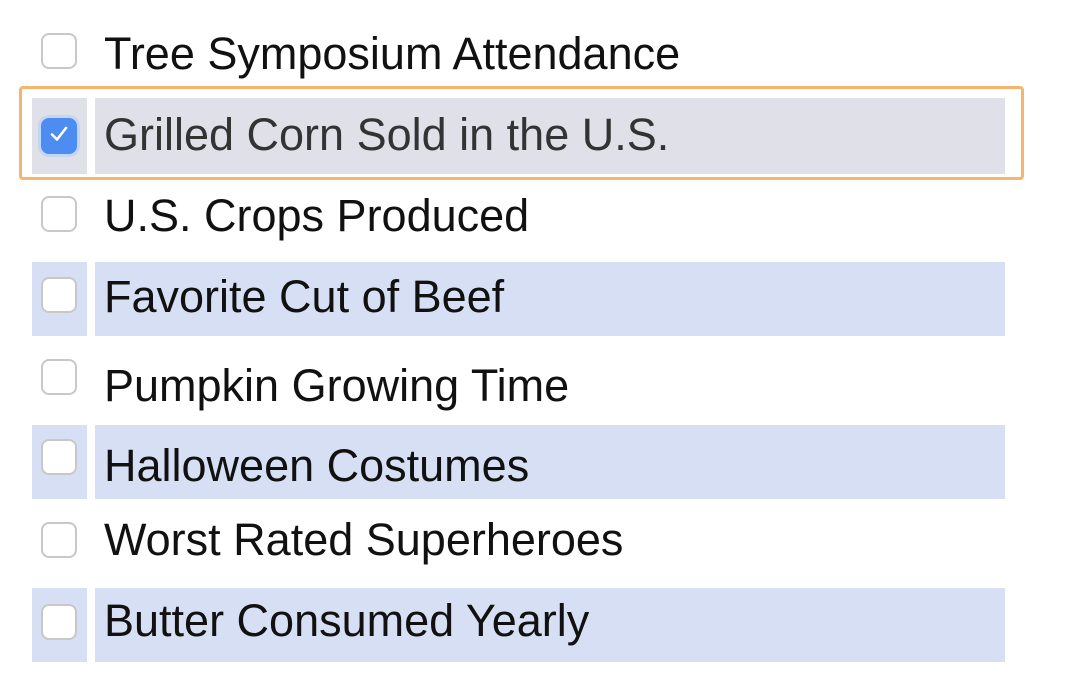 Image resolution: width=1066 pixels, height=678 pixels. What do you see at coordinates (317, 465) in the screenshot?
I see `item-label: Halloween Costumes` at bounding box center [317, 465].